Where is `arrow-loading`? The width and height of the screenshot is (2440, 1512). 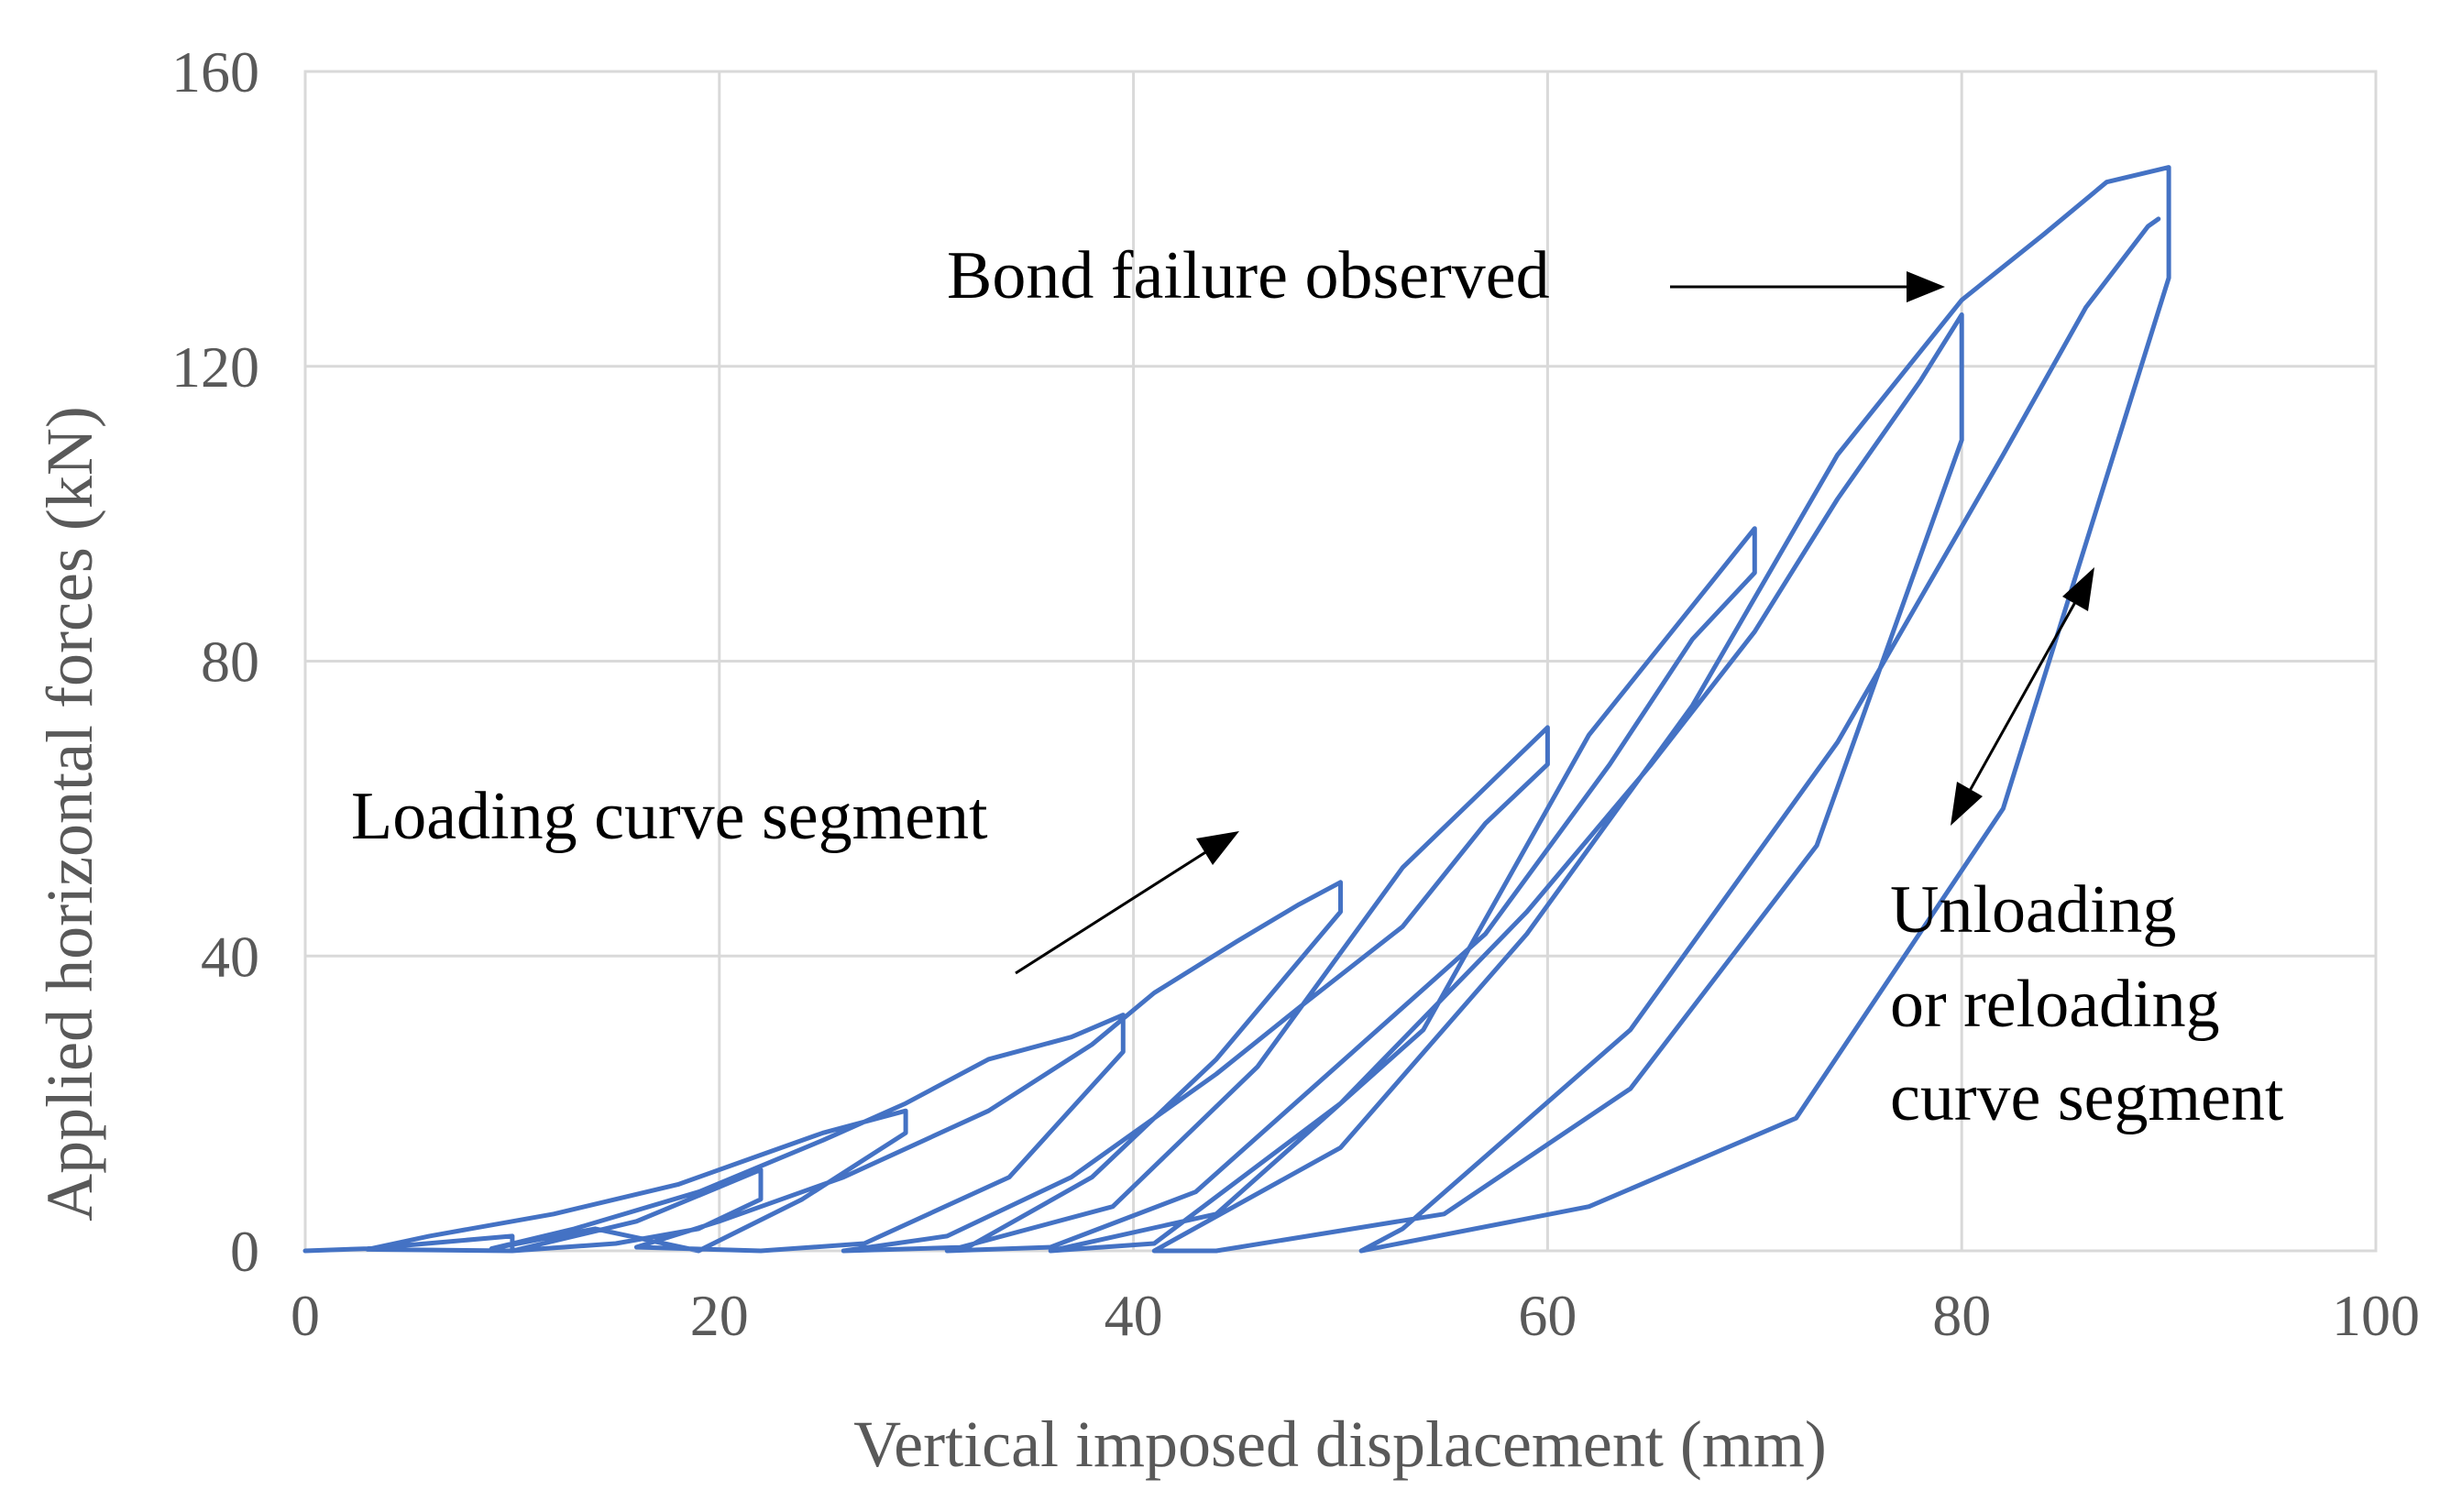
arrow-loading is located at coordinates (1113, 911).